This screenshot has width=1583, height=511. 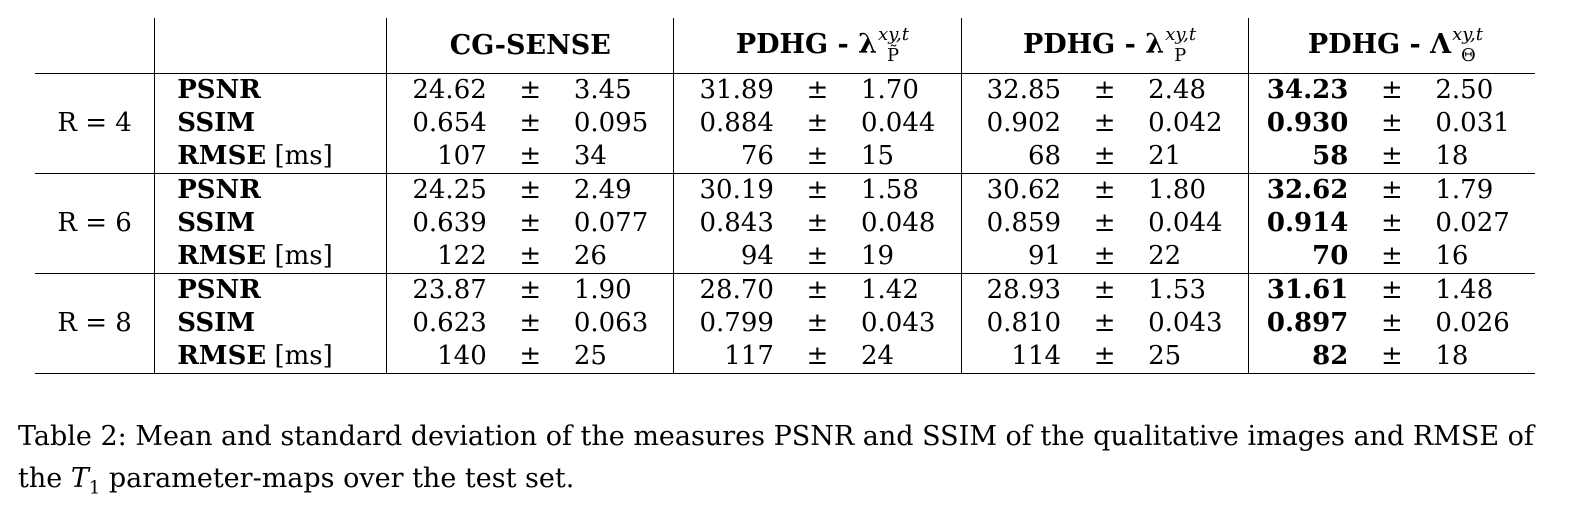 I want to click on column-header-subscript: P̃, so click(x=893, y=55).